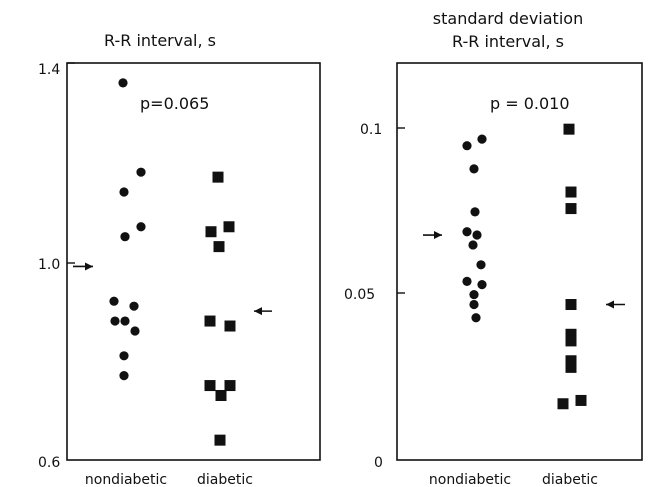 This screenshot has height=487, width=648. What do you see at coordinates (530, 103) in the screenshot?
I see `p-value-annotation: p = 0.010` at bounding box center [530, 103].